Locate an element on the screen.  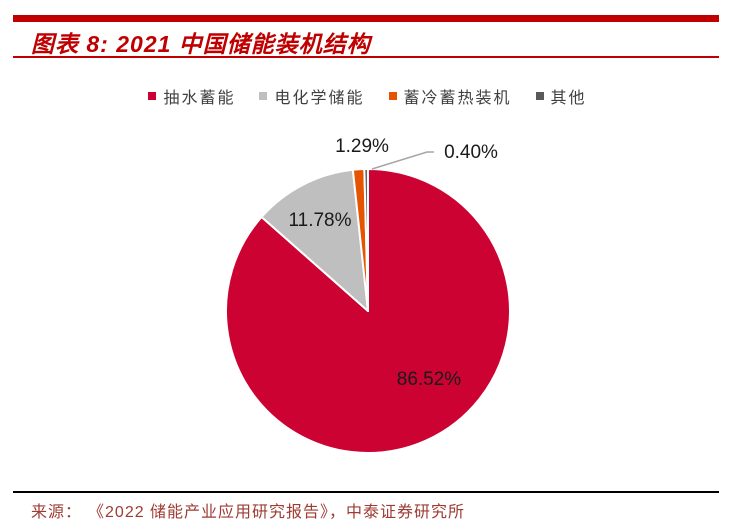
legend-label: 蓄冷蓄热装机 is located at coordinates (457, 98).